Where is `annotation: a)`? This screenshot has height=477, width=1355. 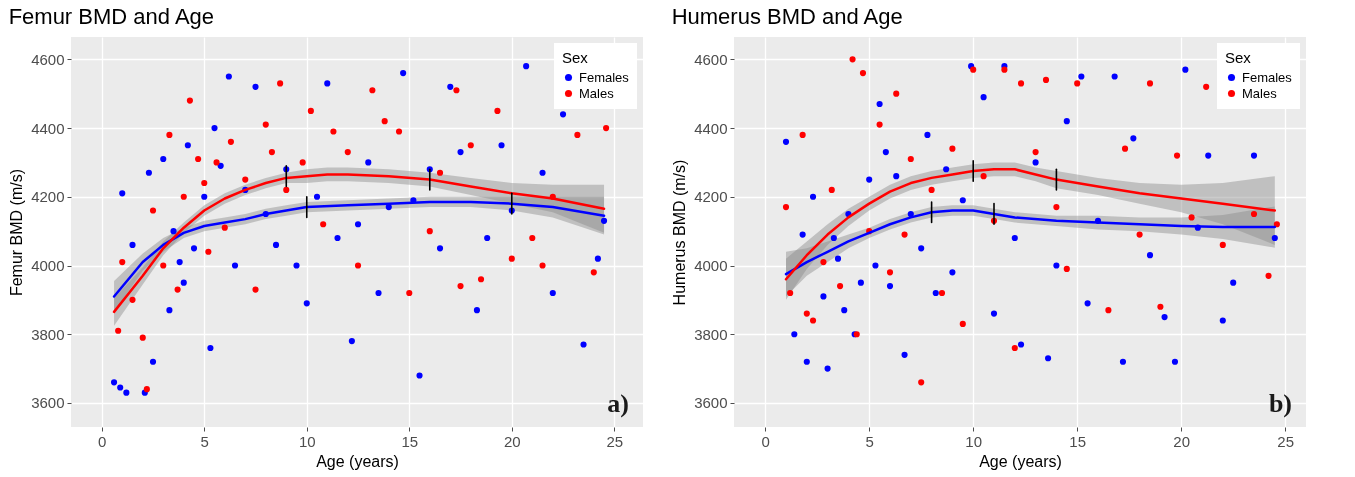
annotation: a) is located at coordinates (618, 403).